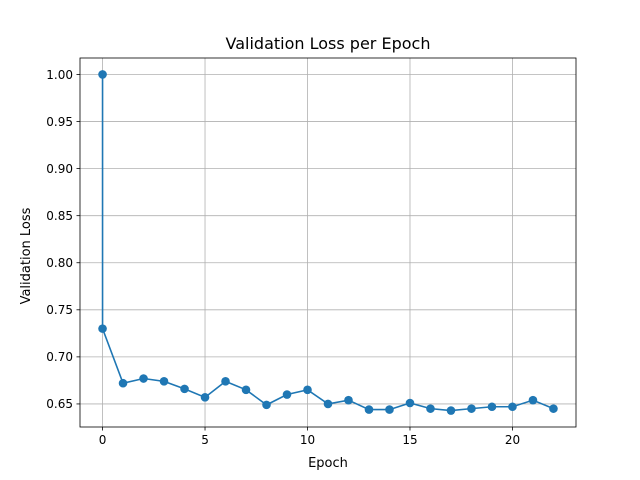 This screenshot has height=480, width=640. What do you see at coordinates (59, 75) in the screenshot?
I see `y-tick-label: 1.00` at bounding box center [59, 75].